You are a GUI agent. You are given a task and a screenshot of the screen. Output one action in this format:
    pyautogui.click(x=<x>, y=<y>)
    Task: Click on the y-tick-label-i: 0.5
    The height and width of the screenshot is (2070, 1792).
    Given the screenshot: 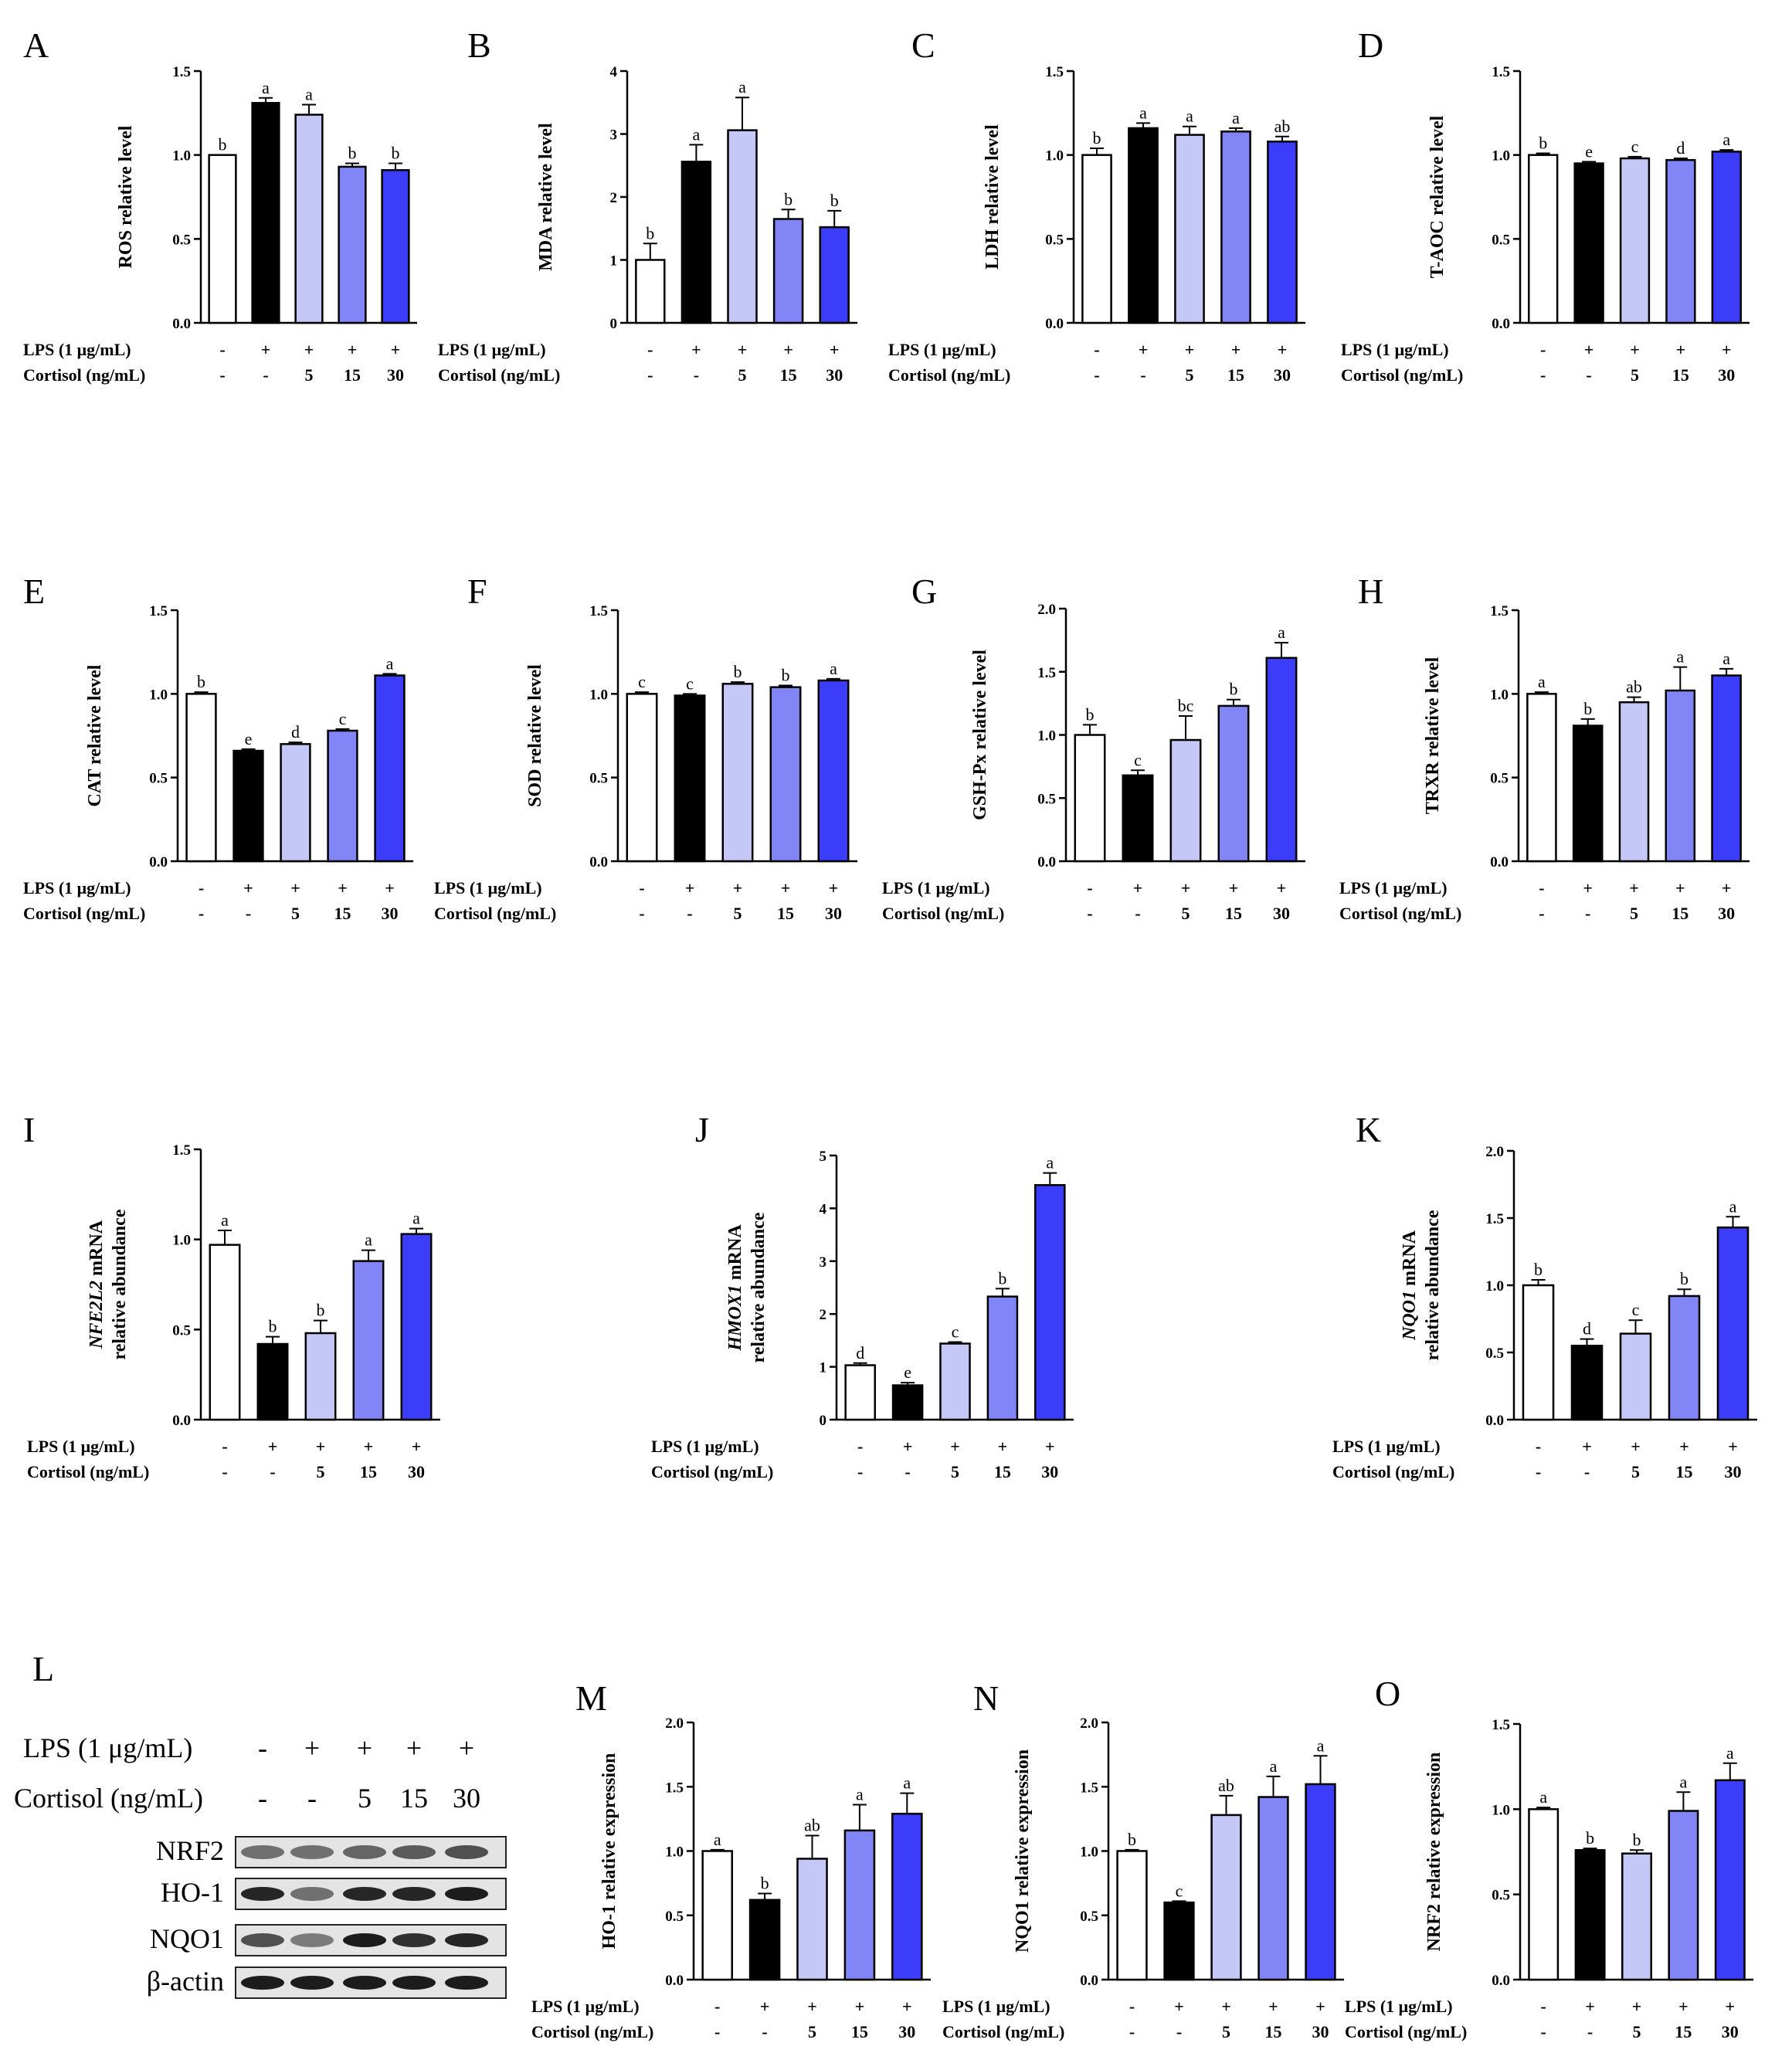 What is the action you would take?
    pyautogui.click(x=181, y=1330)
    